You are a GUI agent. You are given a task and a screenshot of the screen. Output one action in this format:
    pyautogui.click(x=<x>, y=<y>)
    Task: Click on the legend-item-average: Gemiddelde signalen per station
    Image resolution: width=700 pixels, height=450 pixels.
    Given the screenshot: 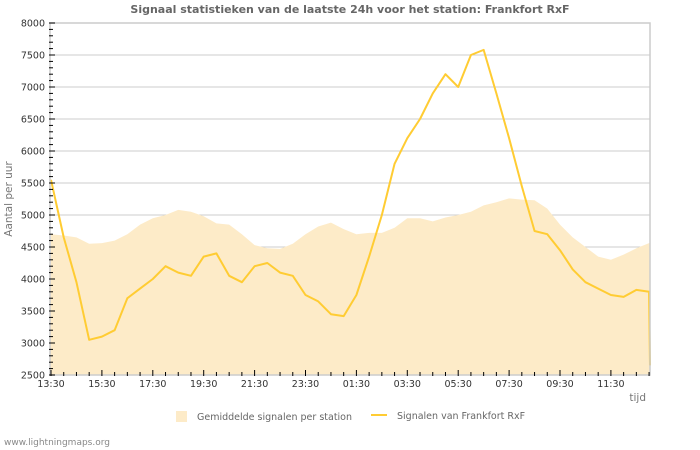 What is the action you would take?
    pyautogui.click(x=264, y=417)
    